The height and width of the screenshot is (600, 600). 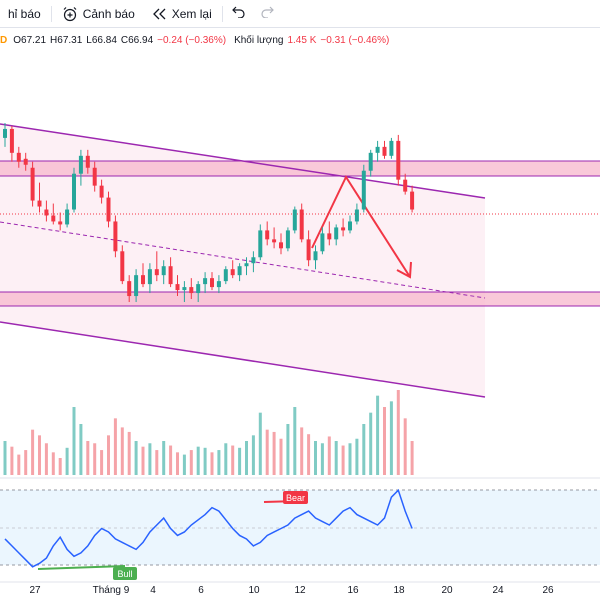 What do you see at coordinates (98, 13) in the screenshot?
I see `alert-button: Cảnh báo` at bounding box center [98, 13].